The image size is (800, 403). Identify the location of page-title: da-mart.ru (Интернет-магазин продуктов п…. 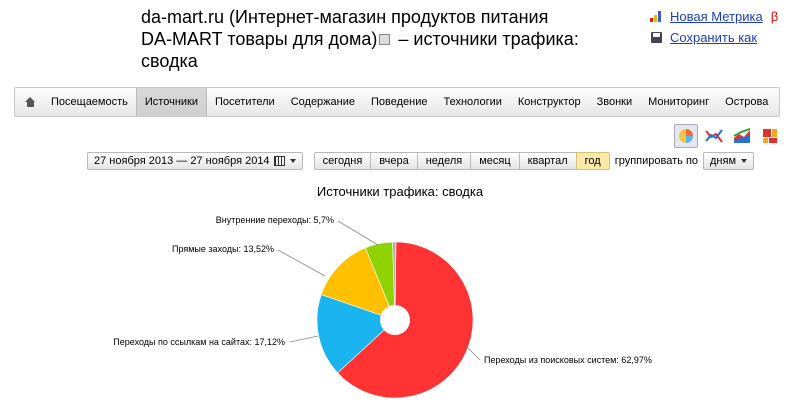
(371, 39).